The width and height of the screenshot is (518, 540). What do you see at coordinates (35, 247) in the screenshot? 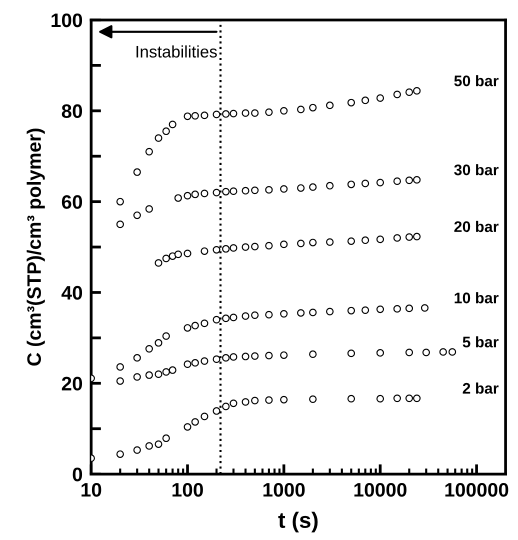
I see `y-axis-title: C (cm³(STP)/cm³ polymer)` at bounding box center [35, 247].